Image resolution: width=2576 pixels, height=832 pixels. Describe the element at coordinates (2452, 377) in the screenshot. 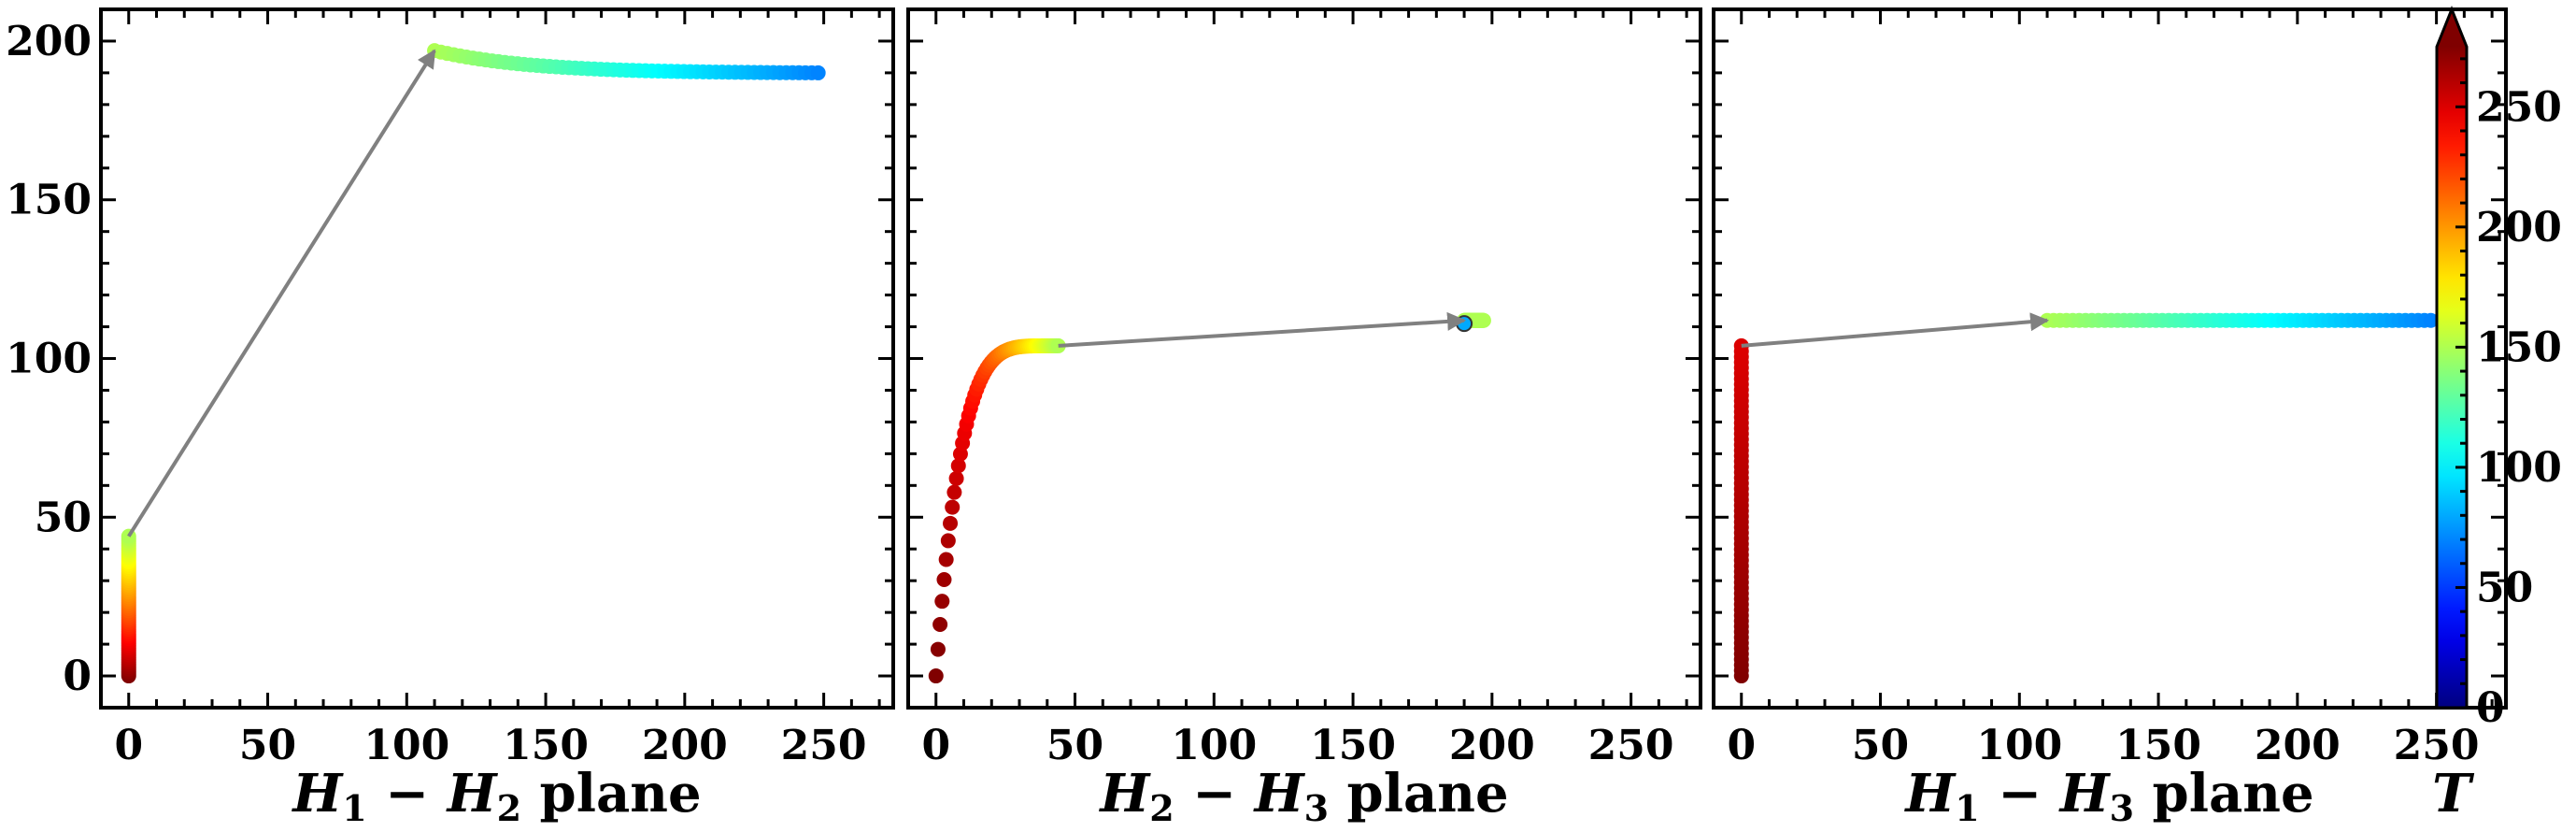

I see `colorbar-gradient` at that location.